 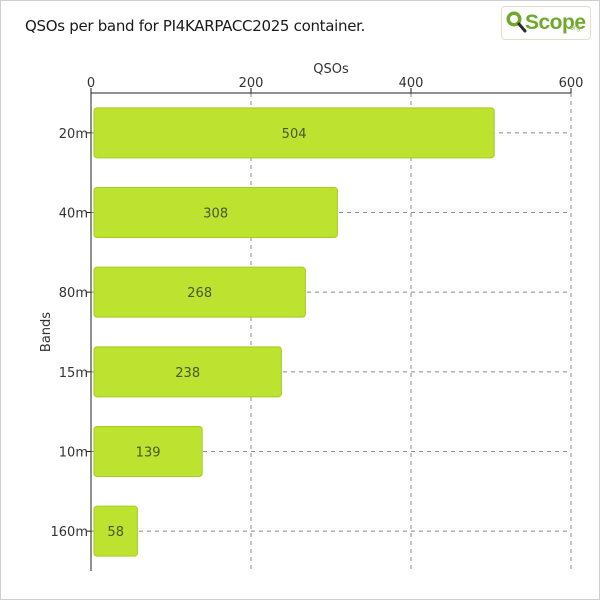 I want to click on logo-suffix: org, so click(x=575, y=28).